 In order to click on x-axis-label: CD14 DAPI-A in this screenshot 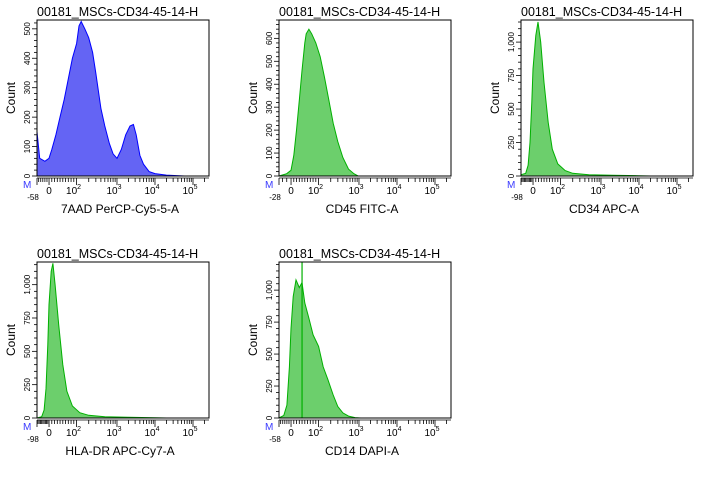, I will do `click(362, 451)`.